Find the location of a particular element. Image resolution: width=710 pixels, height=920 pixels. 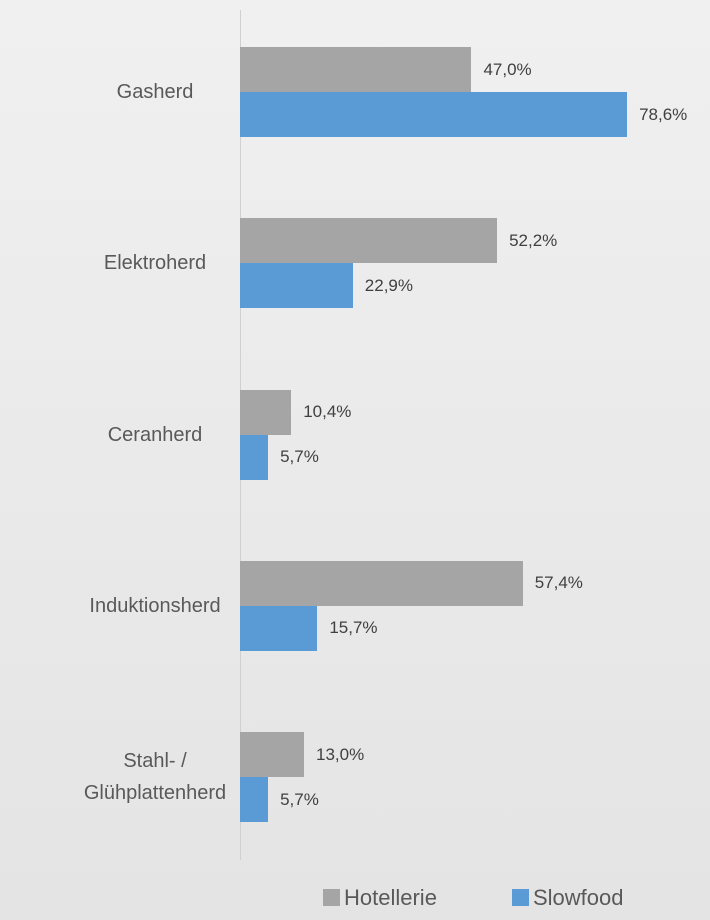

legend-label: Slowfood is located at coordinates (578, 897).